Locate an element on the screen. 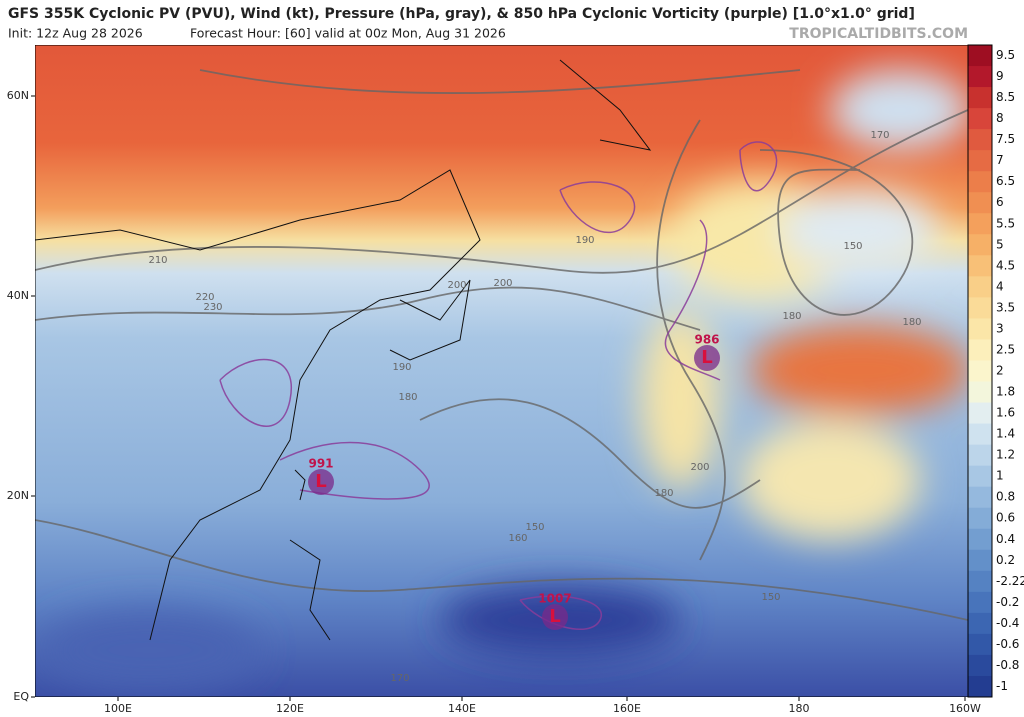 The height and width of the screenshot is (717, 1024). contour-label: 230 is located at coordinates (212, 307).